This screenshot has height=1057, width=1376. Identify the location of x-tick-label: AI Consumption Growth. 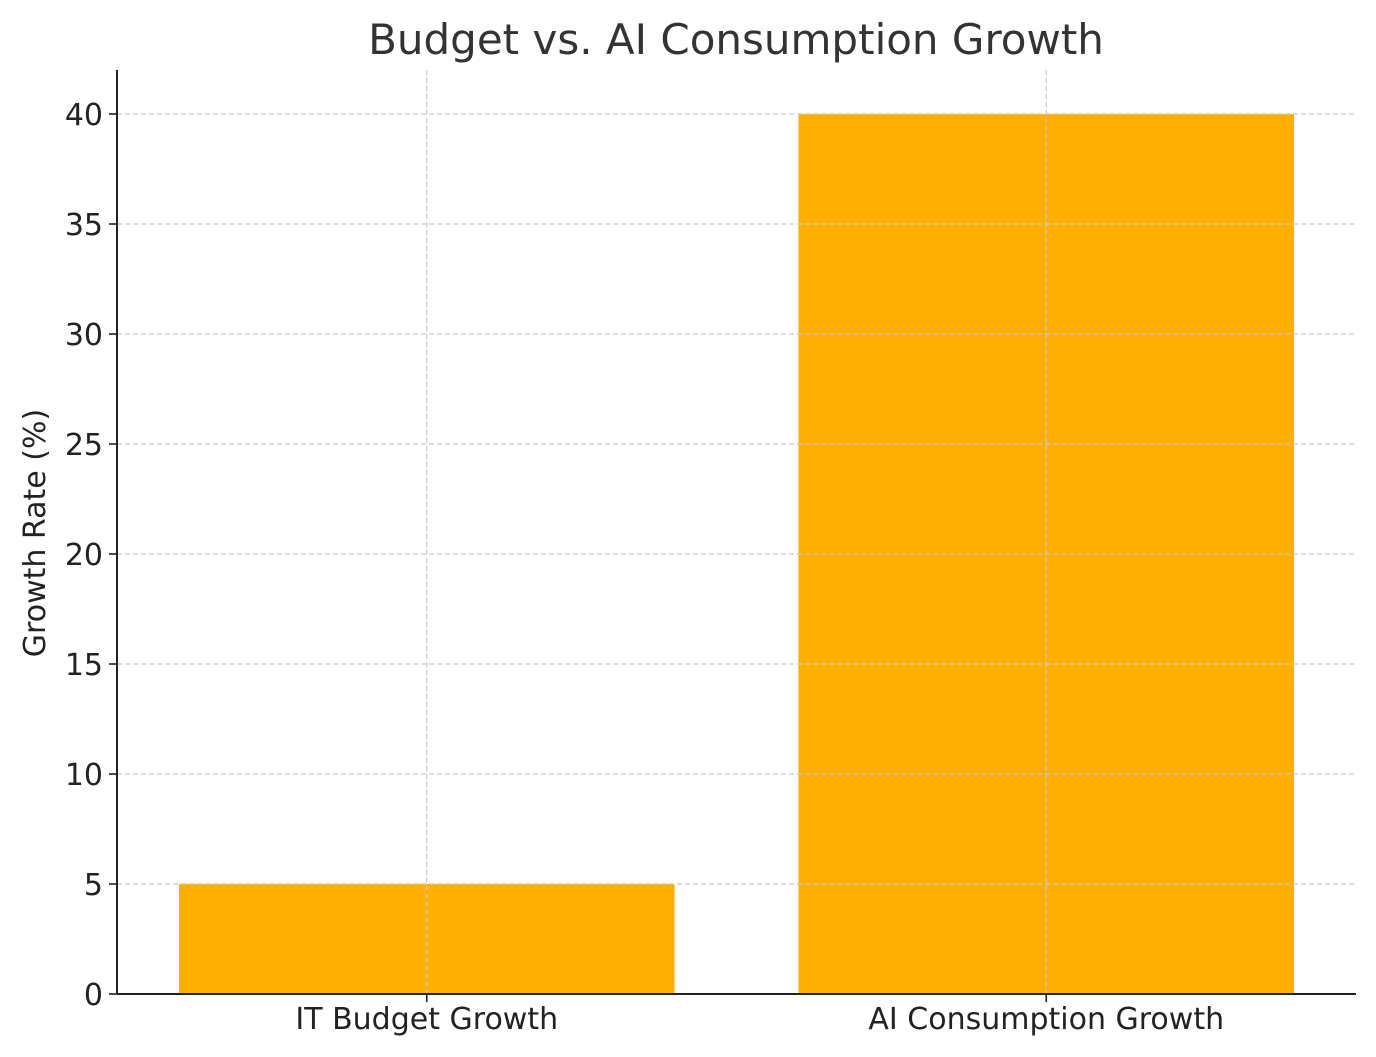
(1046, 1019).